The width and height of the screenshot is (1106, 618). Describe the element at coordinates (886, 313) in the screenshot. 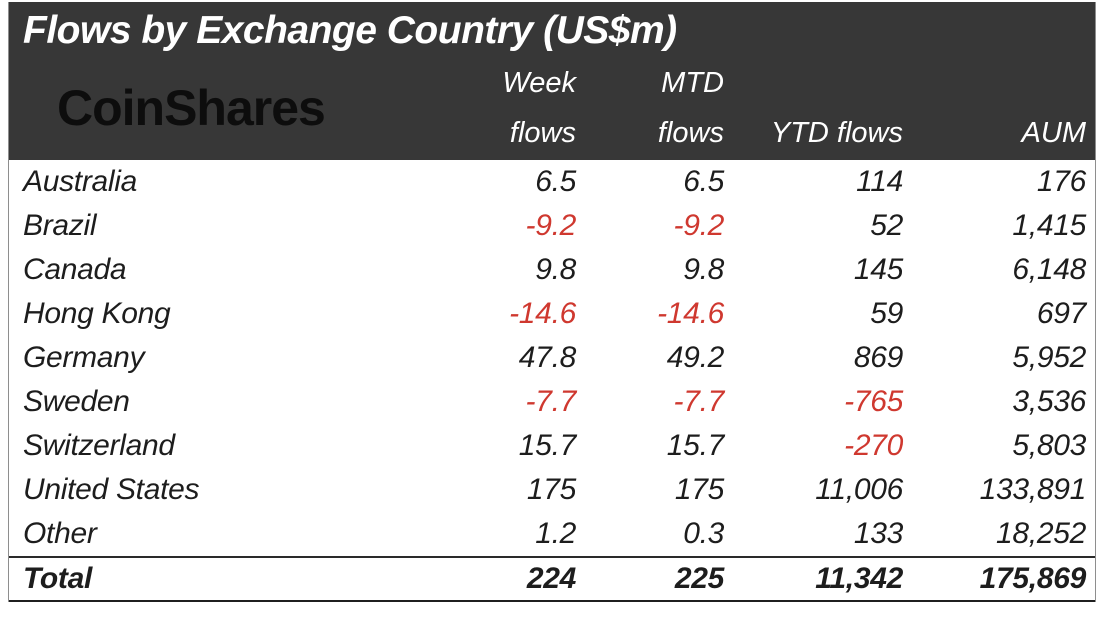

I see `ytd-flows-cell: 59` at that location.